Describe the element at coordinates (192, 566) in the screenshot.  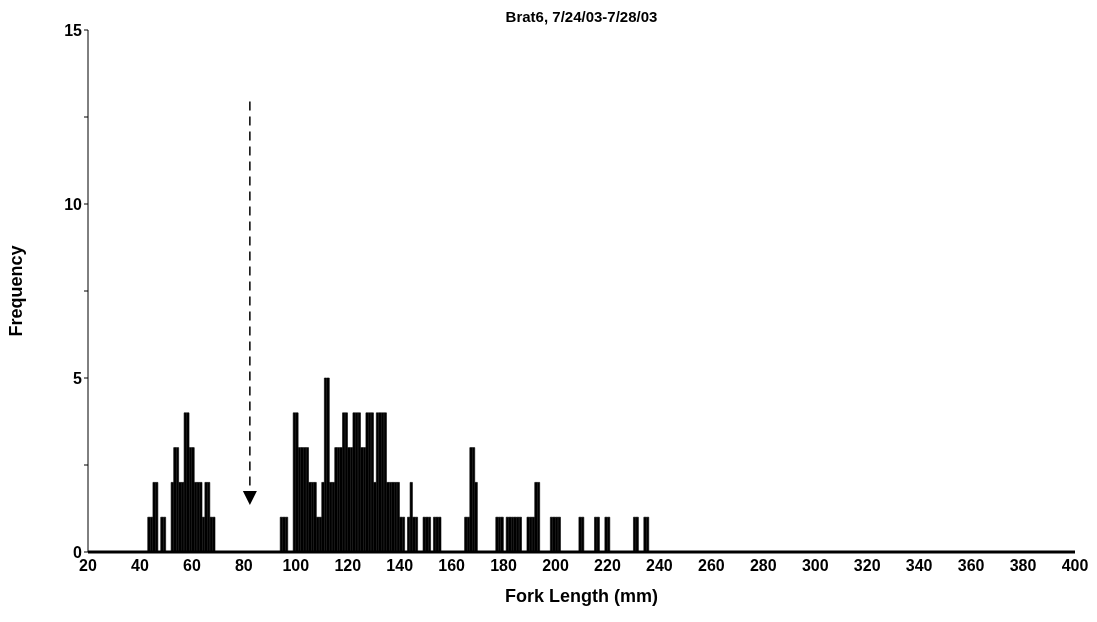
I see `x-tick-label: 60` at that location.